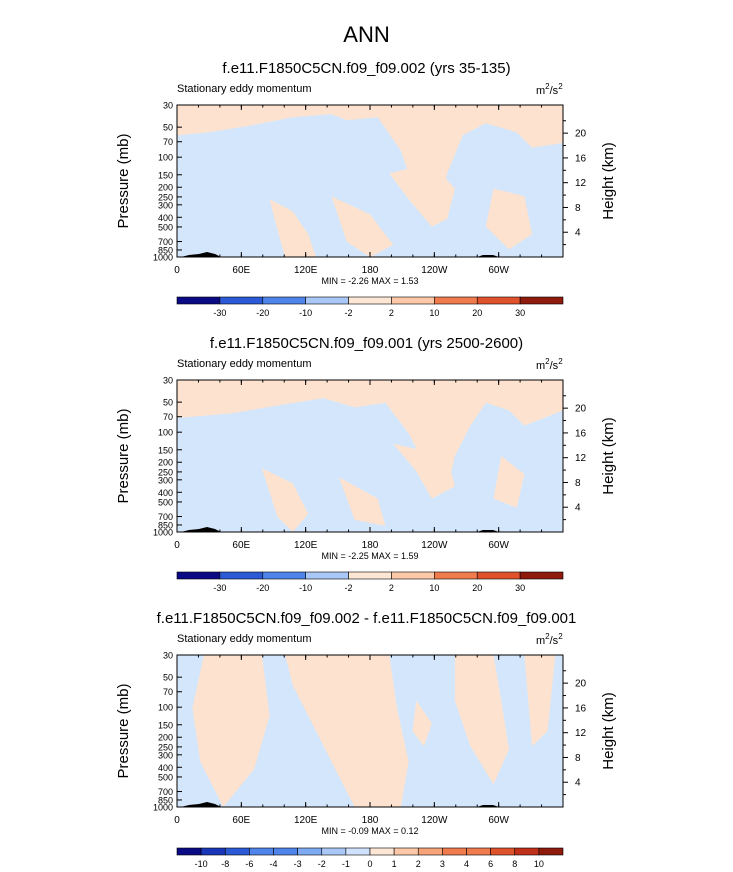 The image size is (733, 872). I want to click on pressure-tick-label: 700, so click(165, 517).